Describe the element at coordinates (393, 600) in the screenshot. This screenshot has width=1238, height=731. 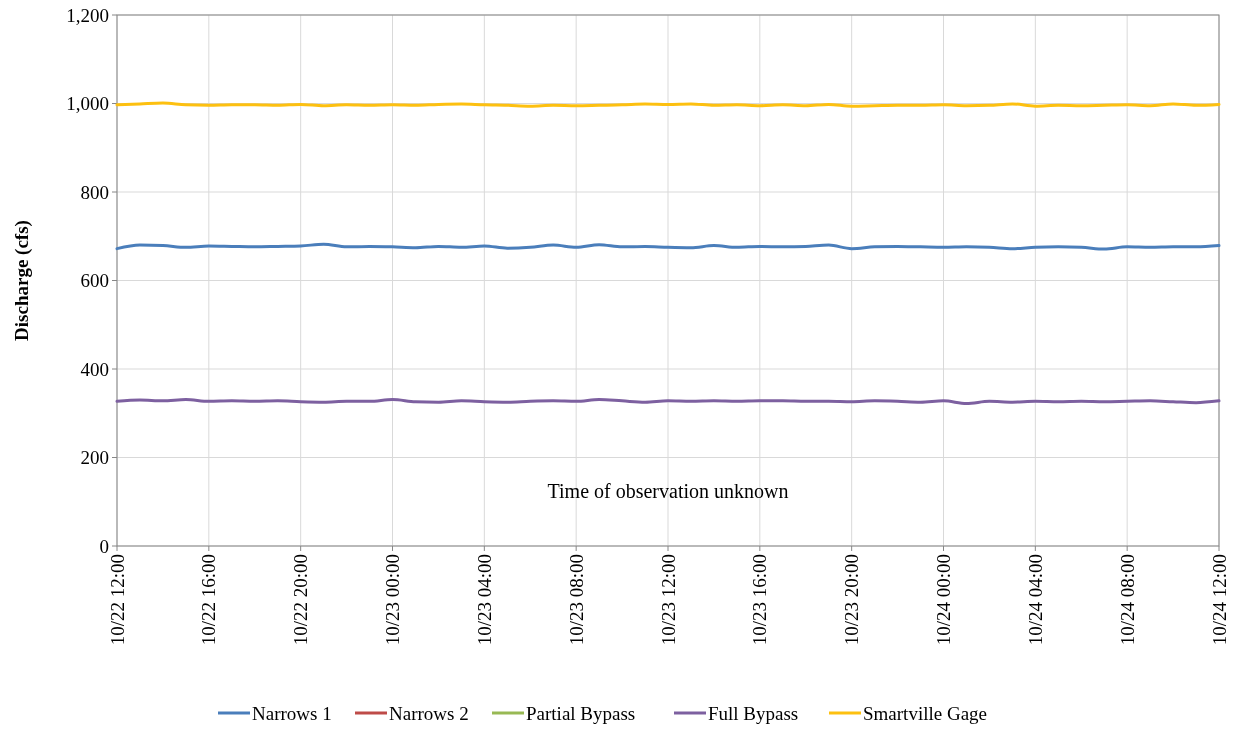
I see `x-tick-label: 10/23 00:00` at that location.